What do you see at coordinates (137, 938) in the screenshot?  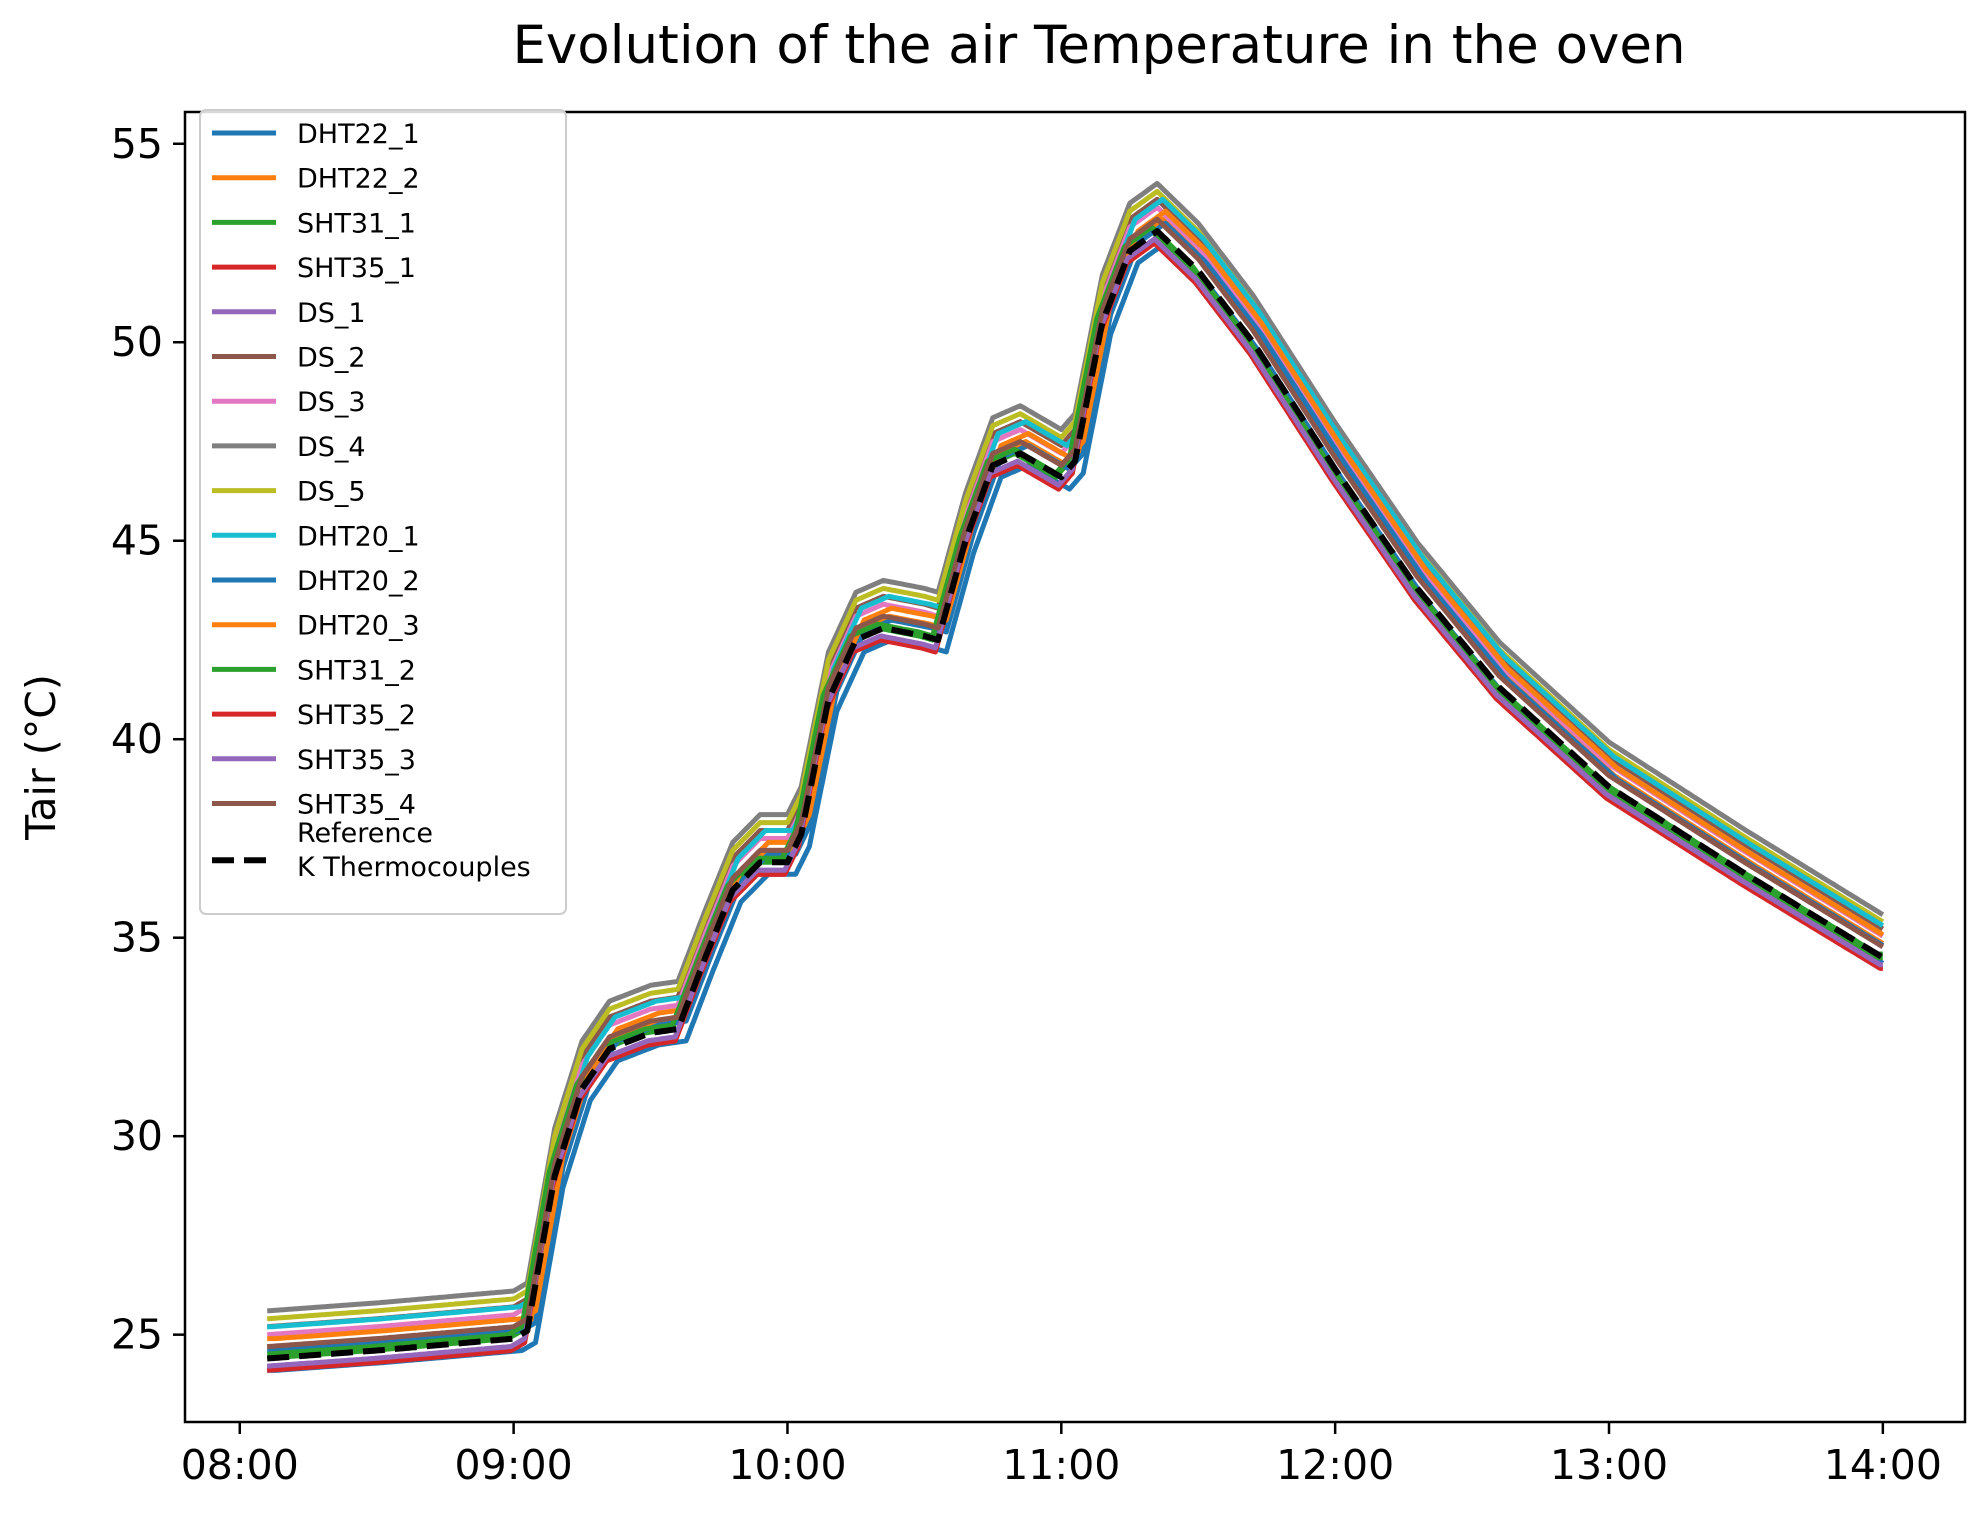 I see `y-tick-label: 35` at bounding box center [137, 938].